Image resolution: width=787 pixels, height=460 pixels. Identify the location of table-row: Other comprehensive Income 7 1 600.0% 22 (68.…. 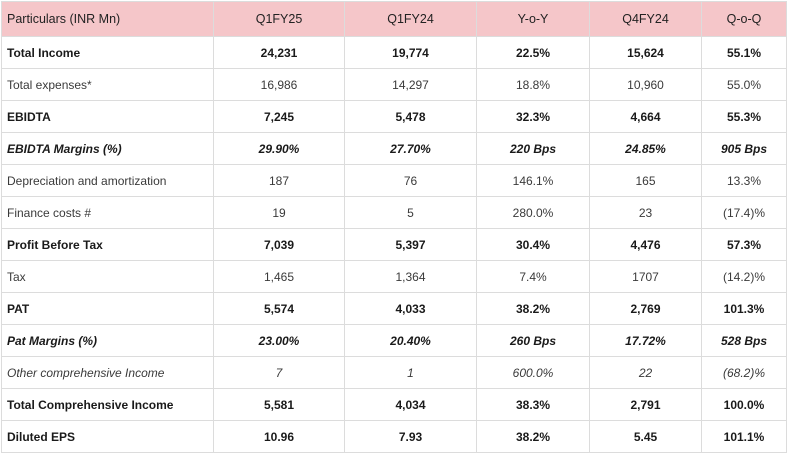
(394, 372).